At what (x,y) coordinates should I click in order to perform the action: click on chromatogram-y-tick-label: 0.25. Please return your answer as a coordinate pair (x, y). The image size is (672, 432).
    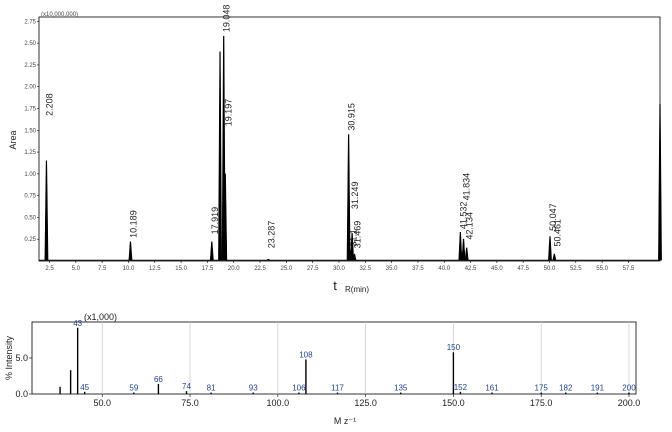
    Looking at the image, I should click on (30, 240).